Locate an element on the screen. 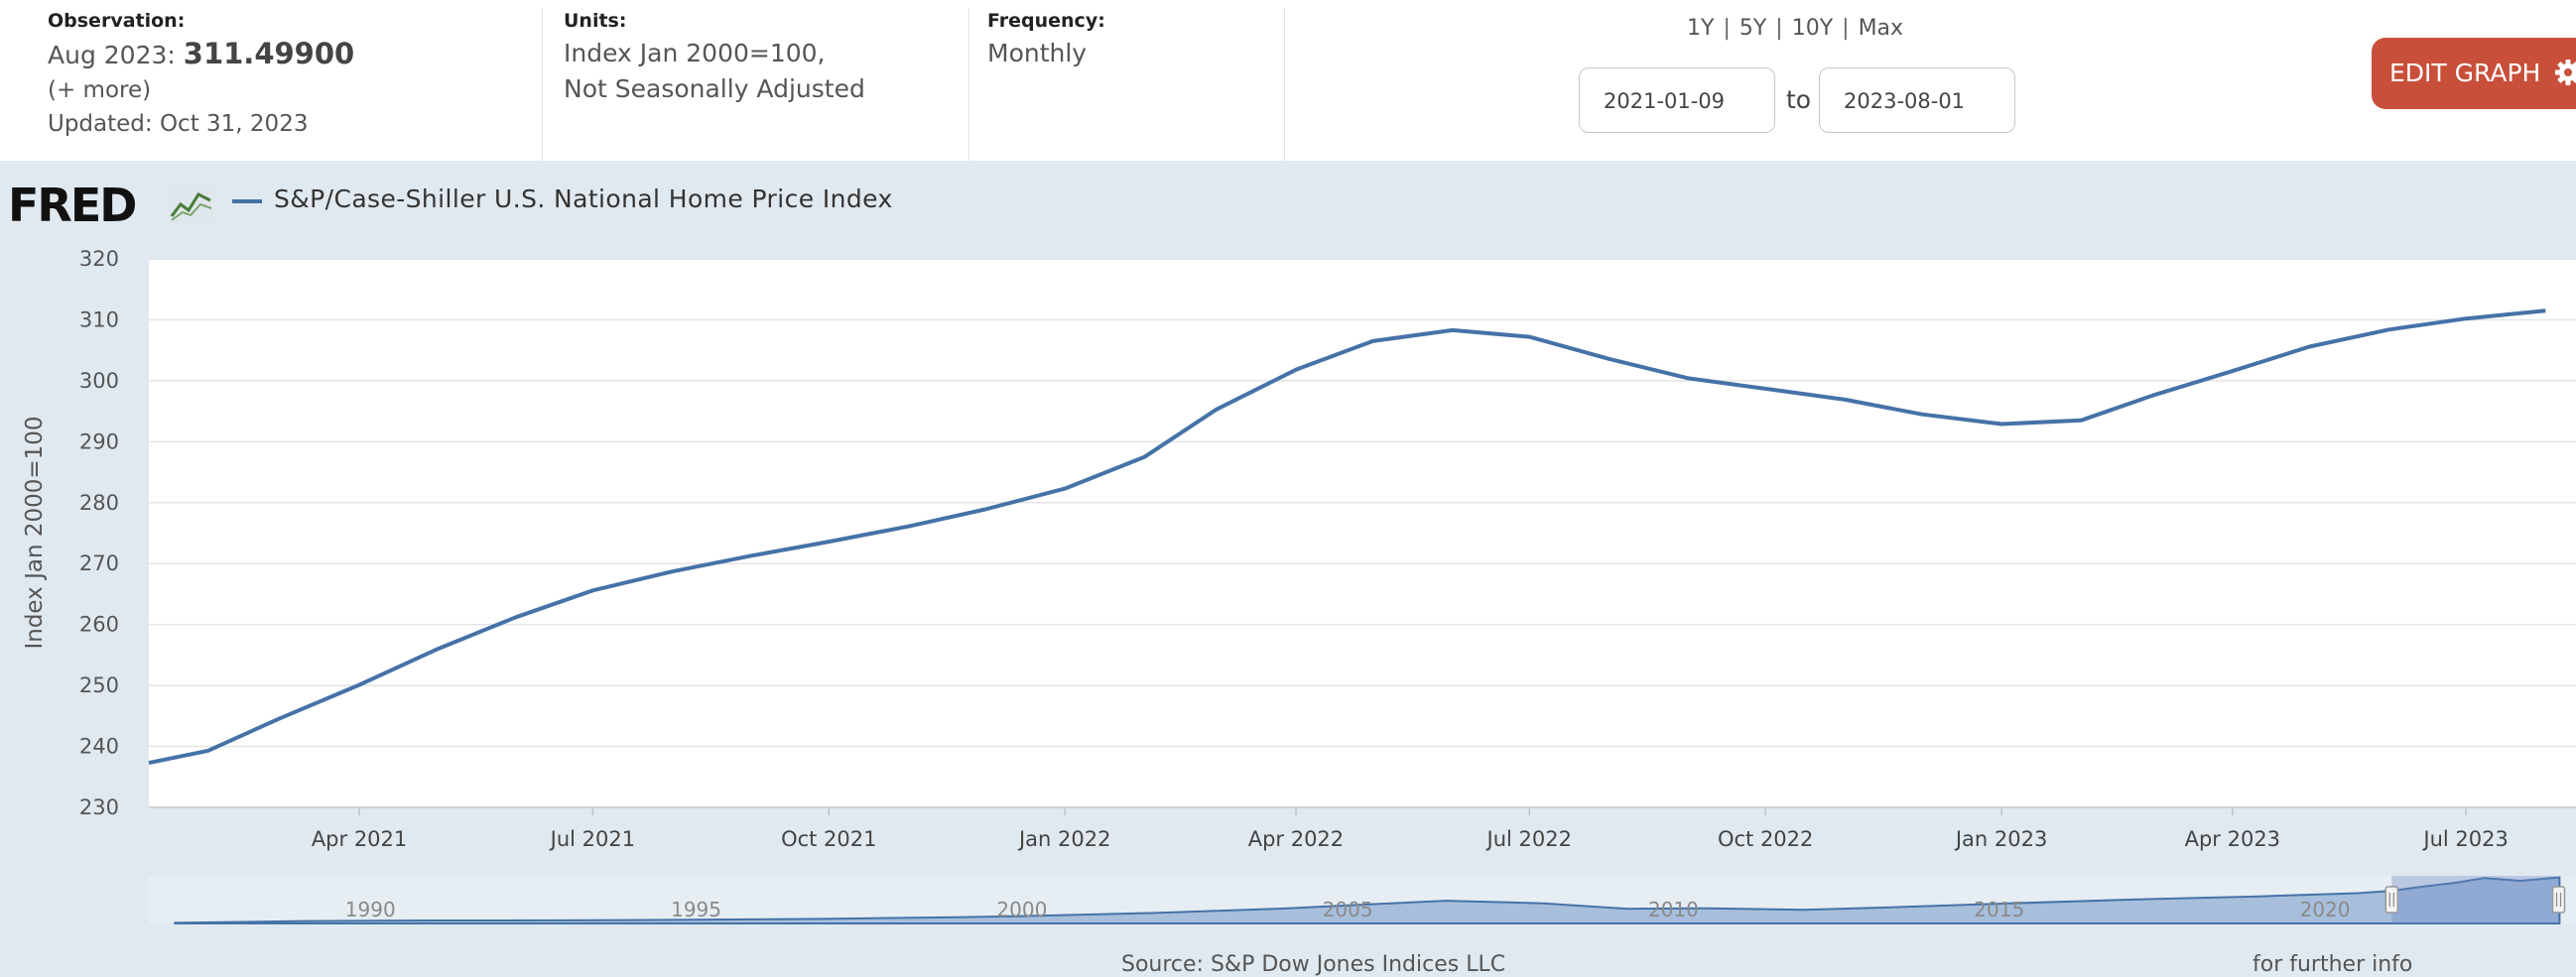 Image resolution: width=2576 pixels, height=977 pixels. x-tick-label: Jan 2023 is located at coordinates (2001, 839).